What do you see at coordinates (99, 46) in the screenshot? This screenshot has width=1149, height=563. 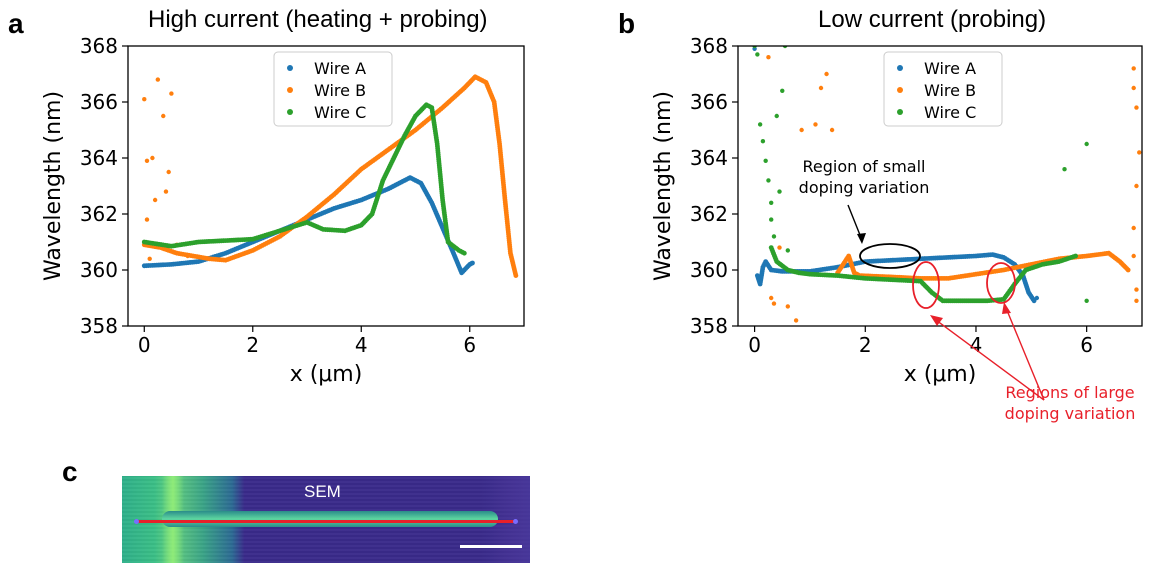 I see `y-tick-label: 368` at bounding box center [99, 46].